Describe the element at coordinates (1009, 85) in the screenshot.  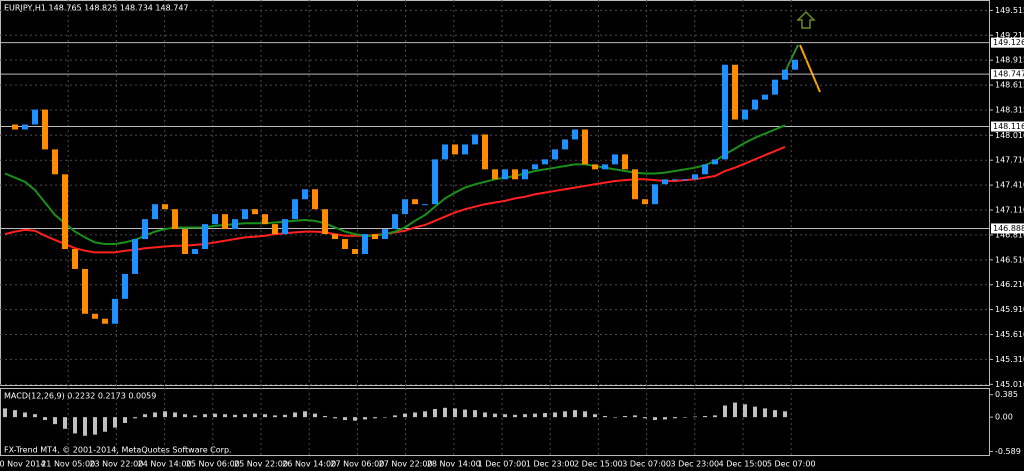
I see `y-tick-label: 148.615` at that location.